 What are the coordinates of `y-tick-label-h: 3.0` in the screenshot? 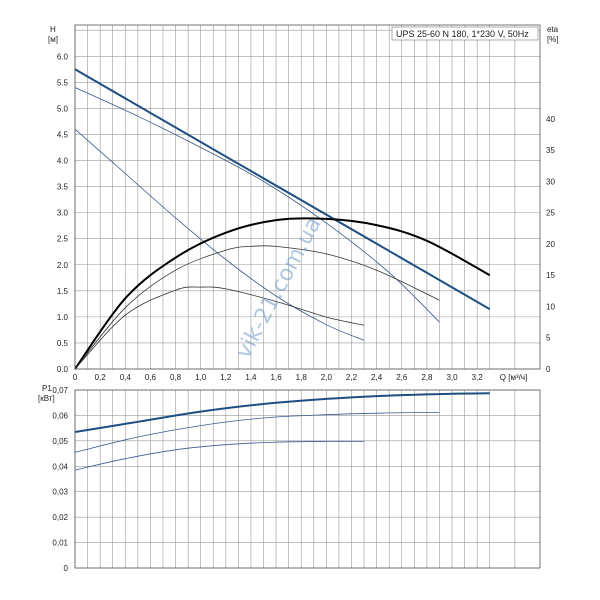 It's located at (63, 213).